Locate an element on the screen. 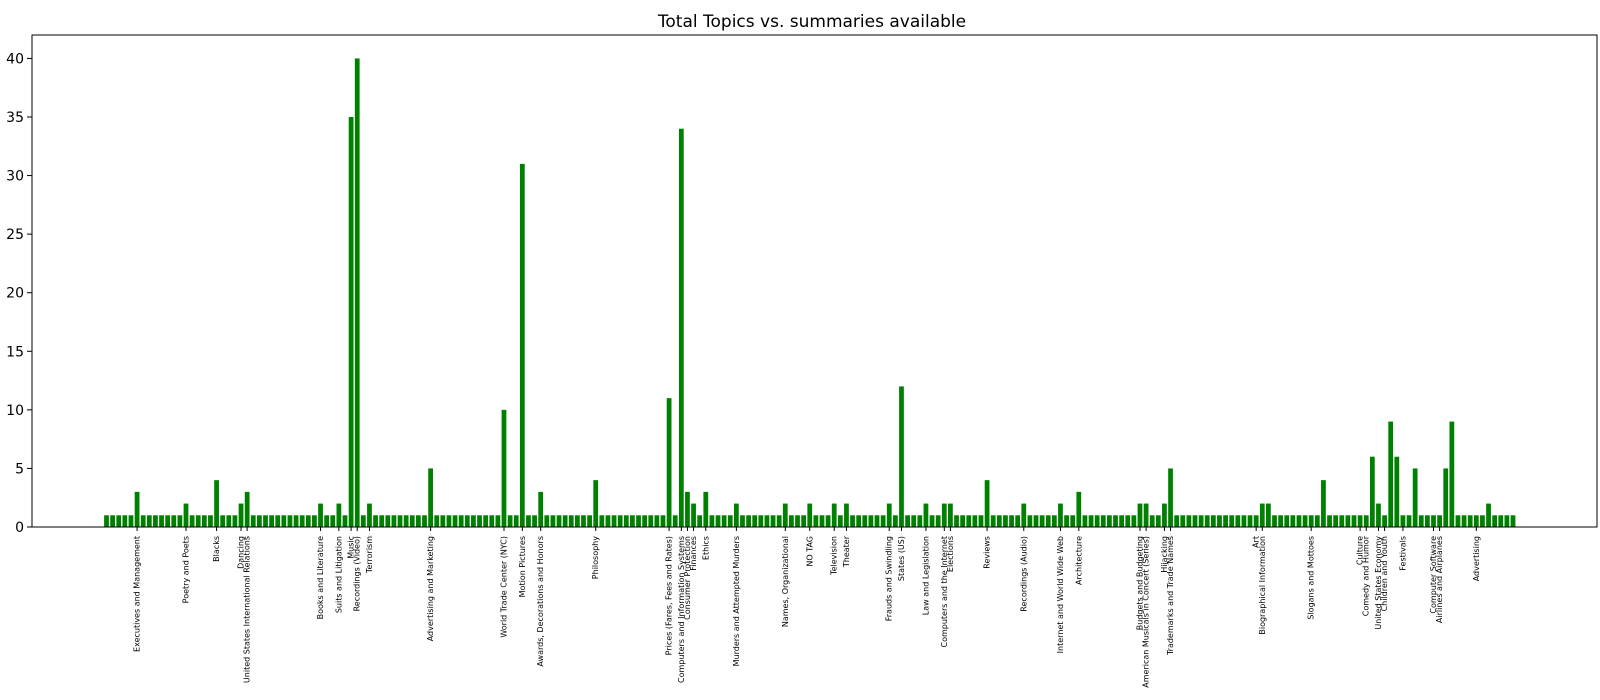 This screenshot has height=700, width=1600. x-category-label: Hijacking is located at coordinates (1164, 554).